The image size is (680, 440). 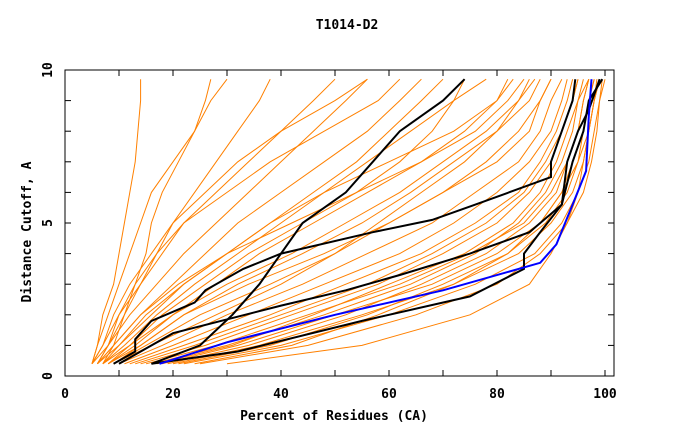 I want to click on x-tick-label: 0, so click(x=65, y=394).